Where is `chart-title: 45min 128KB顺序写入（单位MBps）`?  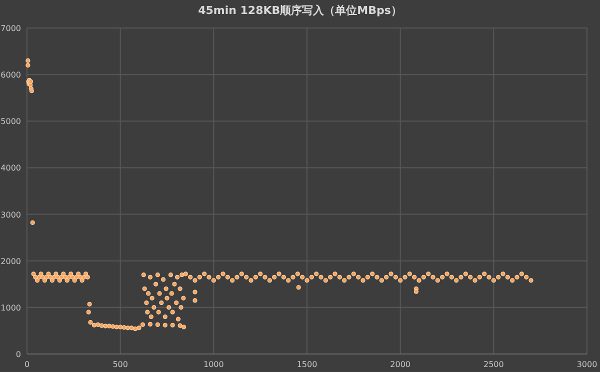
chart-title: 45min 128KB顺序写入（单位MBps） is located at coordinates (300, 10).